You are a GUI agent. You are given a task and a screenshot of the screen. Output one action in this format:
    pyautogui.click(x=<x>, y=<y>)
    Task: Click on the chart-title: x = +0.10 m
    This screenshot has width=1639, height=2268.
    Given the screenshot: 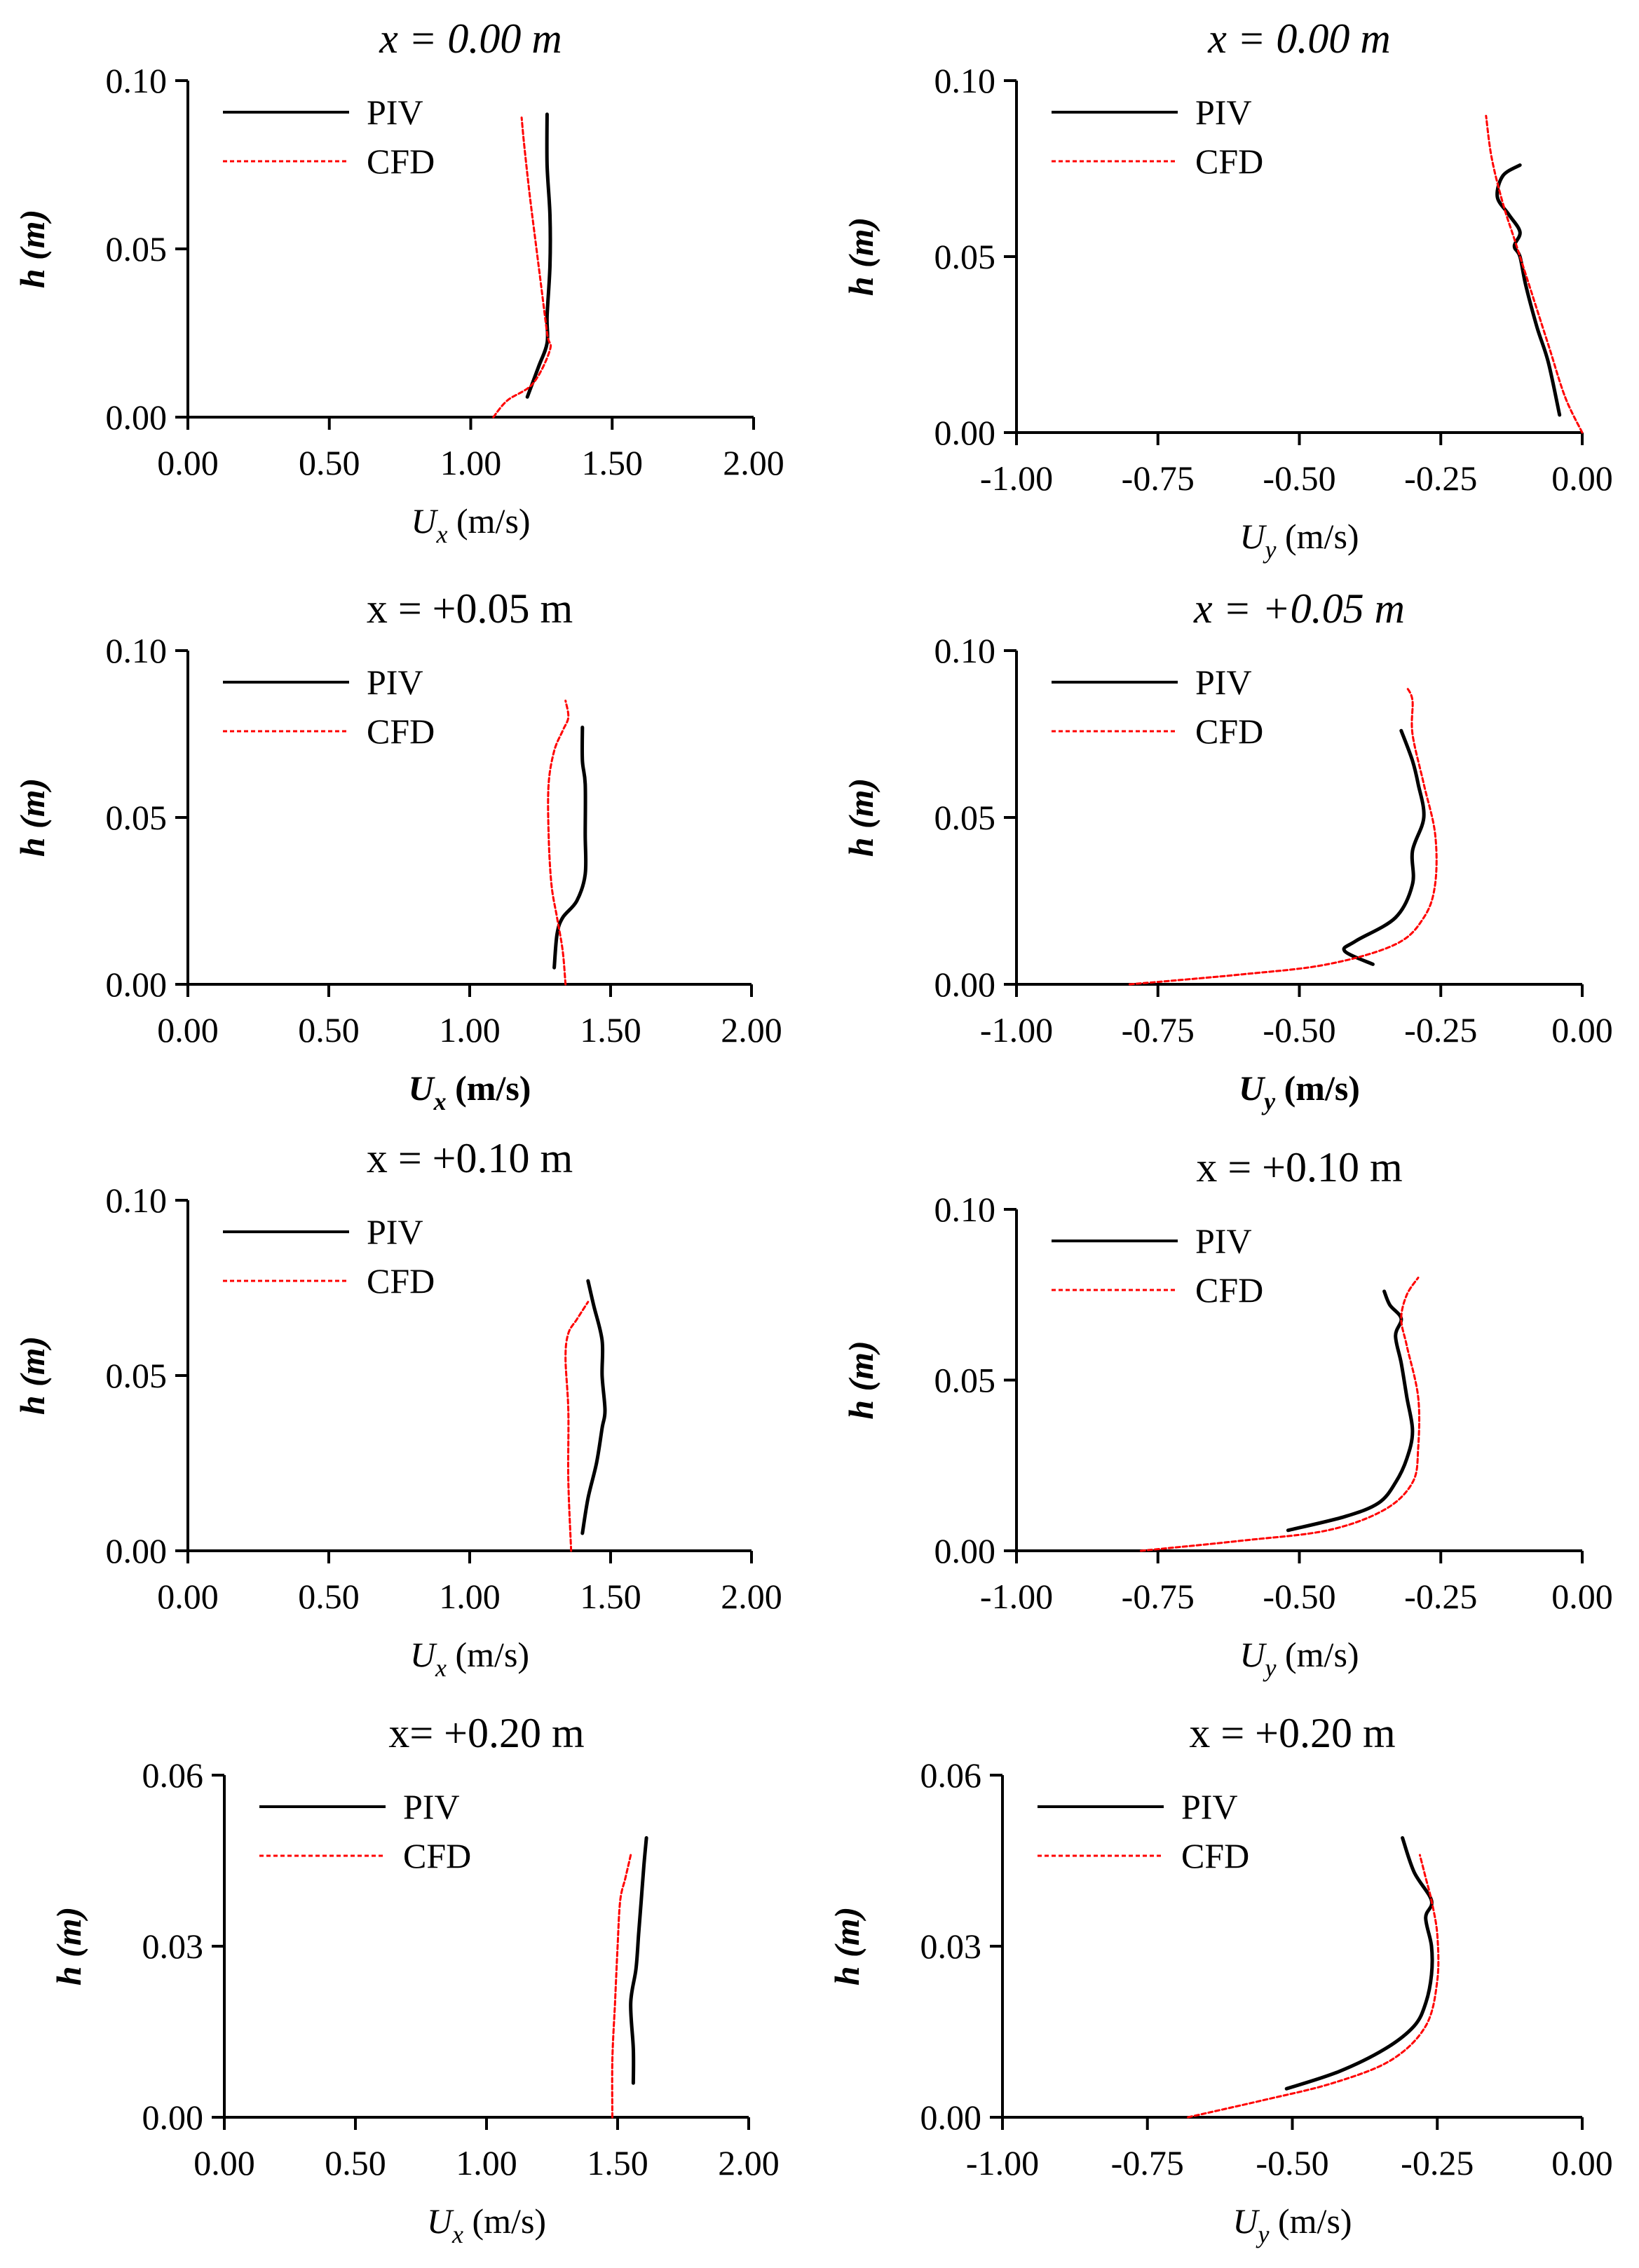 What is the action you would take?
    pyautogui.click(x=1299, y=1167)
    